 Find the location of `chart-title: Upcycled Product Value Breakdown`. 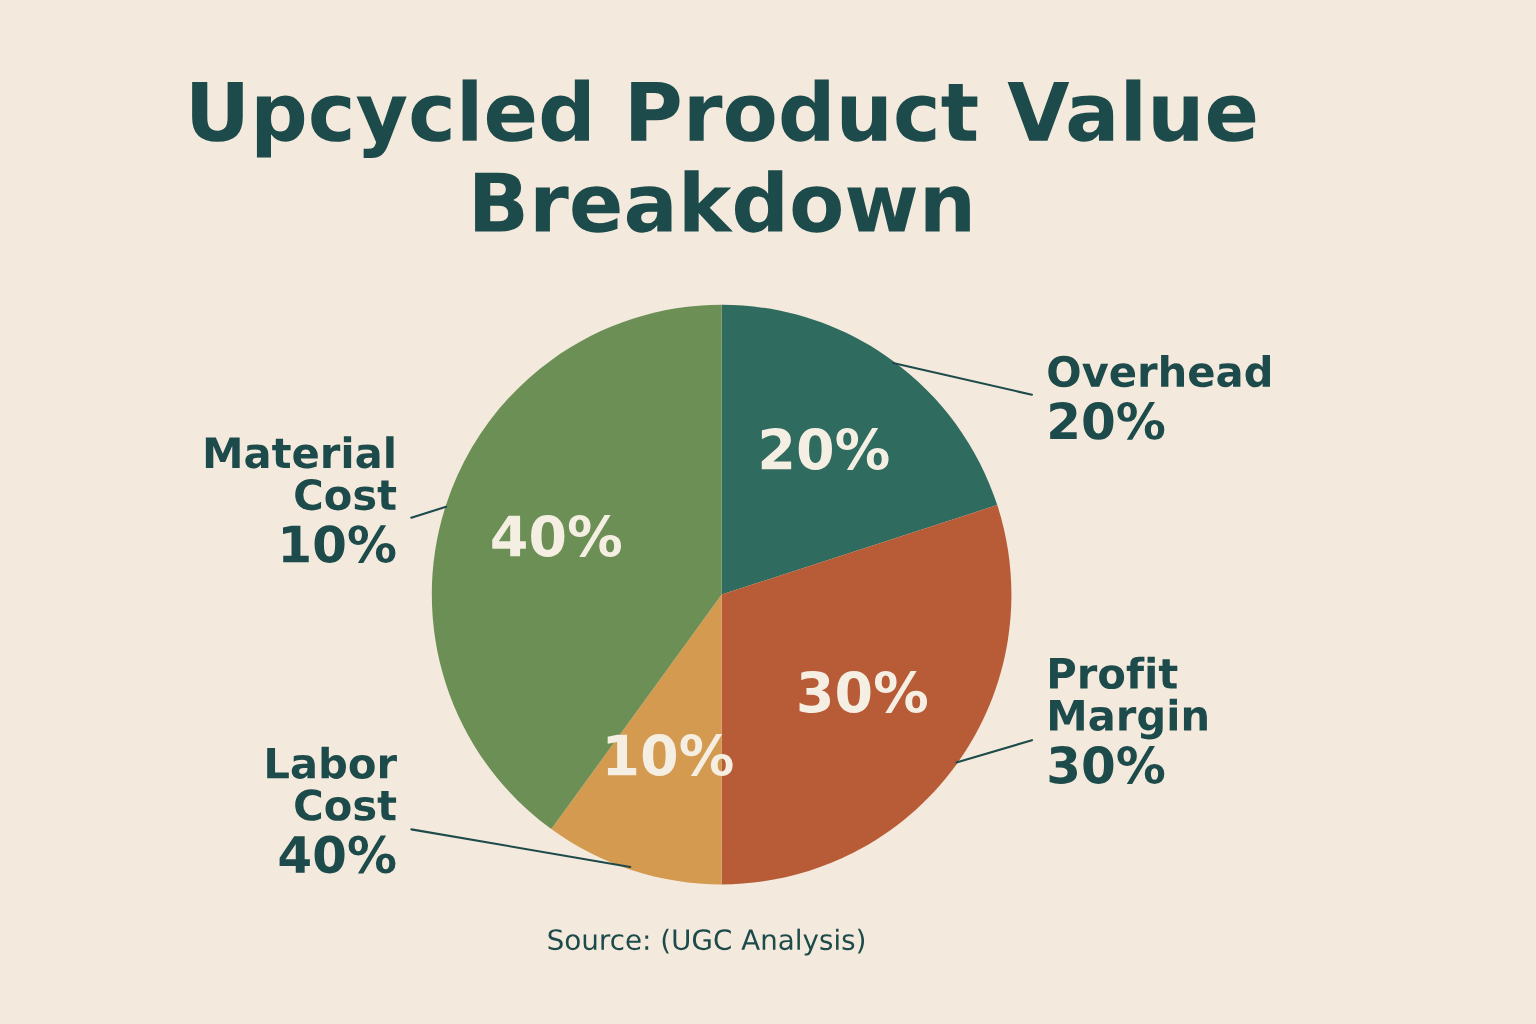

chart-title: Upcycled Product Value Breakdown is located at coordinates (724, 156).